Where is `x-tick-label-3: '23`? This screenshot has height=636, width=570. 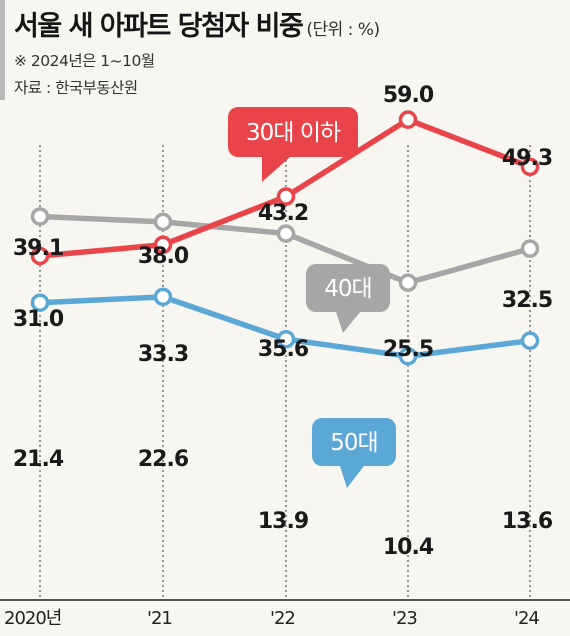
x-tick-label-3: '23 is located at coordinates (404, 618).